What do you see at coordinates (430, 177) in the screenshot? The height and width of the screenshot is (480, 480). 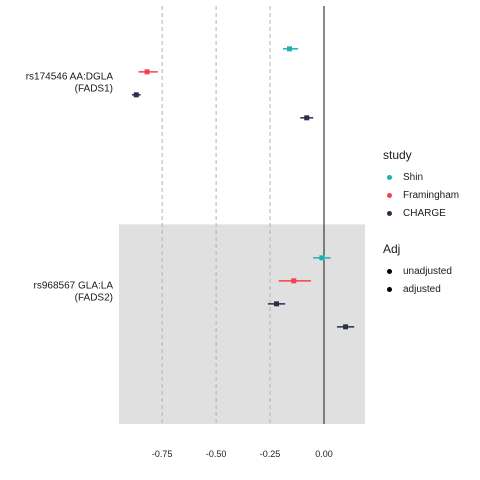 I see `legend-item-shin: Shin` at bounding box center [430, 177].